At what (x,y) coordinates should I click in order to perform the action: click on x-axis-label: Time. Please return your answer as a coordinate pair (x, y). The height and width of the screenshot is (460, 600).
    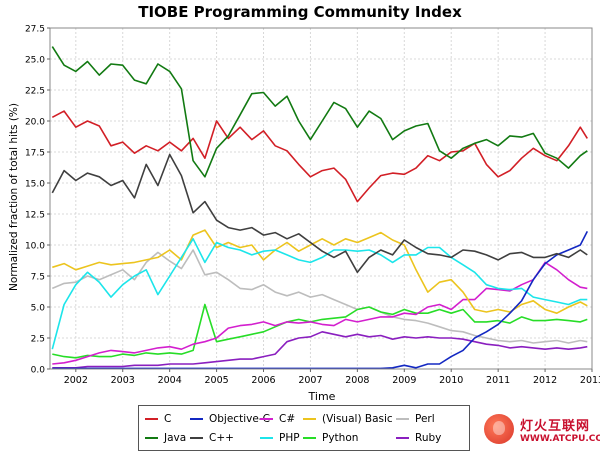
    Looking at the image, I should click on (322, 396).